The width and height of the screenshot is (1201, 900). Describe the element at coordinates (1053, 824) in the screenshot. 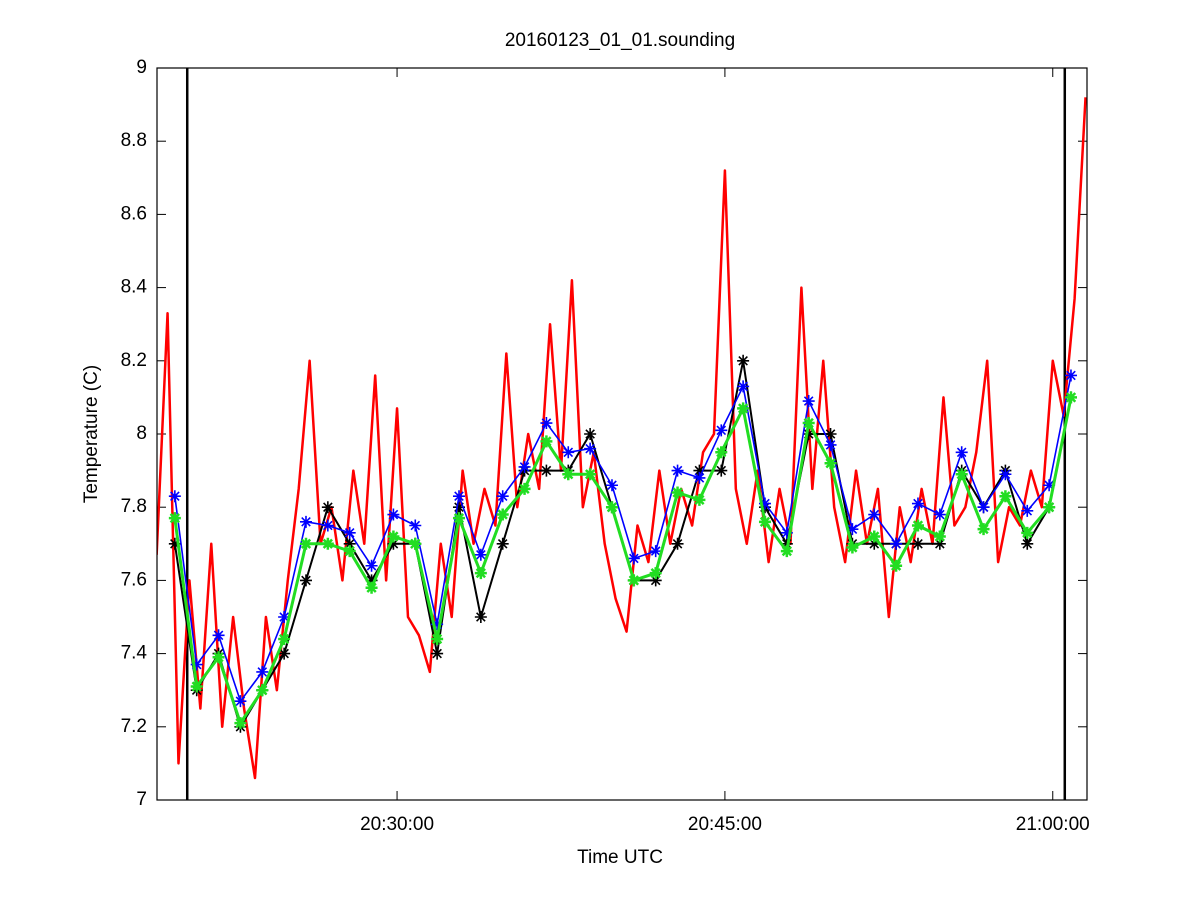

I see `x-tick-label: 21:00:00` at that location.